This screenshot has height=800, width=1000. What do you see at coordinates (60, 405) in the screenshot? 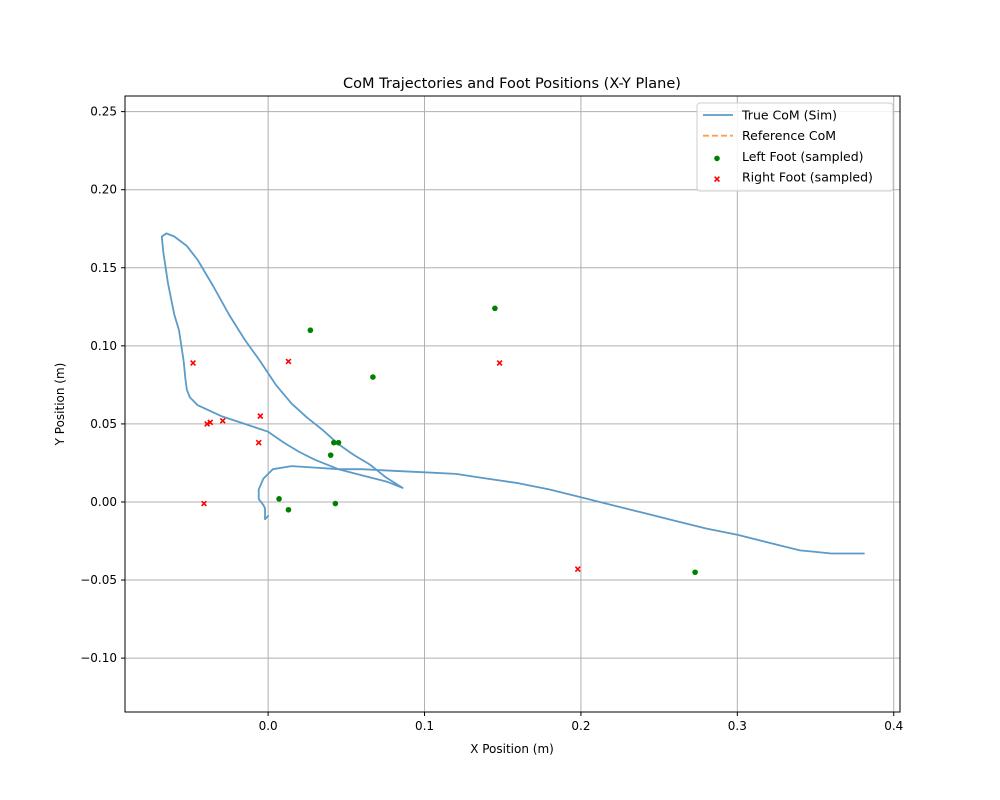
I see `y-axis-label: Y Position (m)` at bounding box center [60, 405].